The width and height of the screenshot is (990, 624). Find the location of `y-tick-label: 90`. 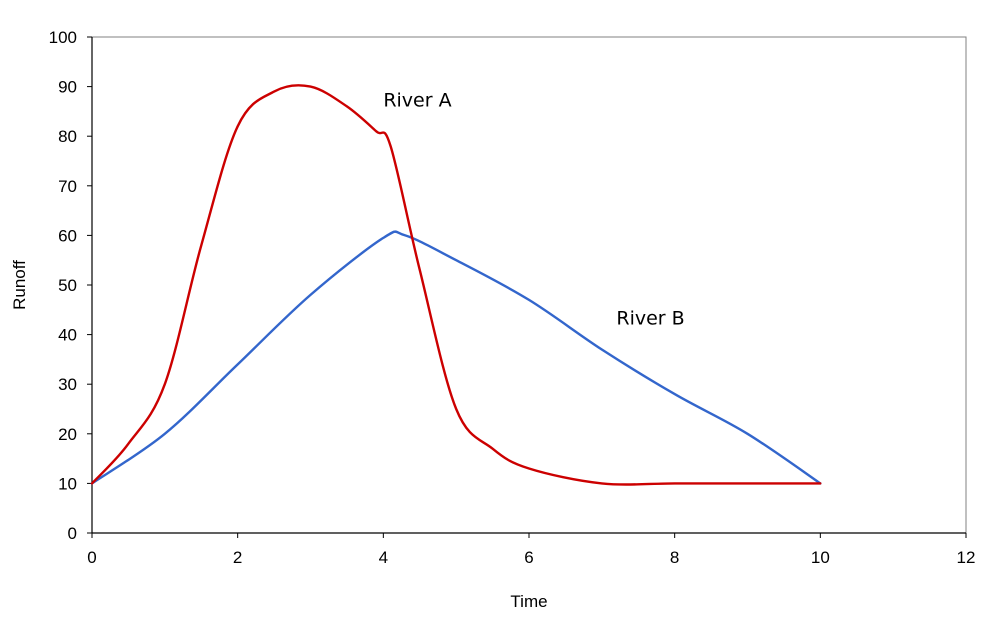

y-tick-label: 90 is located at coordinates (67, 87).